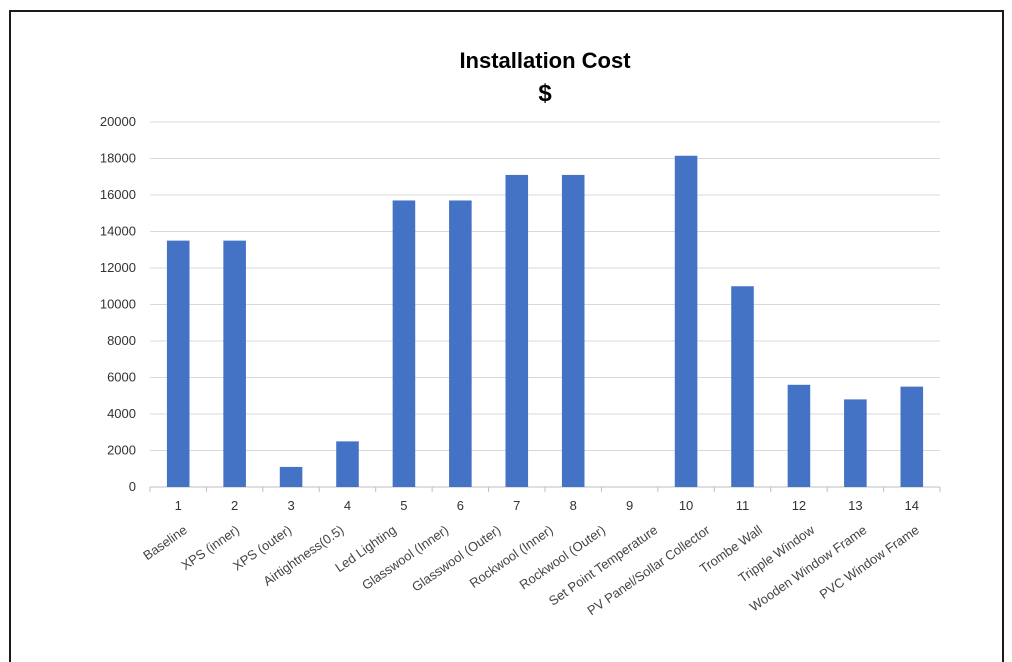 This screenshot has width=1012, height=662. What do you see at coordinates (234, 505) in the screenshot?
I see `x-tick-label: 2` at bounding box center [234, 505].